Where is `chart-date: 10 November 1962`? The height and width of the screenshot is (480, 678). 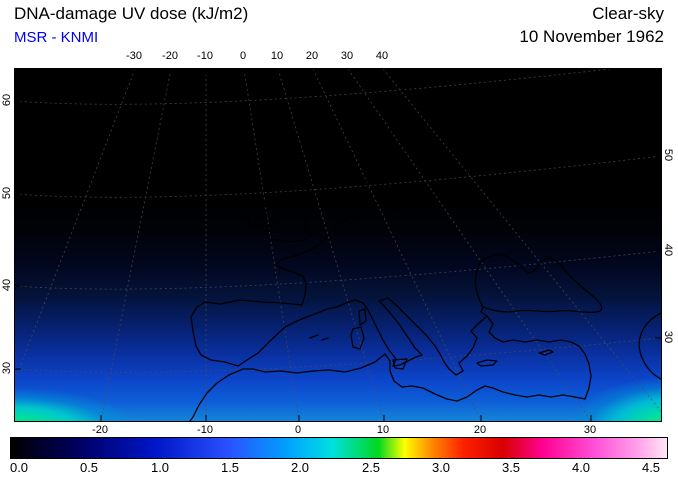
chart-date: 10 November 1962 is located at coordinates (591, 36).